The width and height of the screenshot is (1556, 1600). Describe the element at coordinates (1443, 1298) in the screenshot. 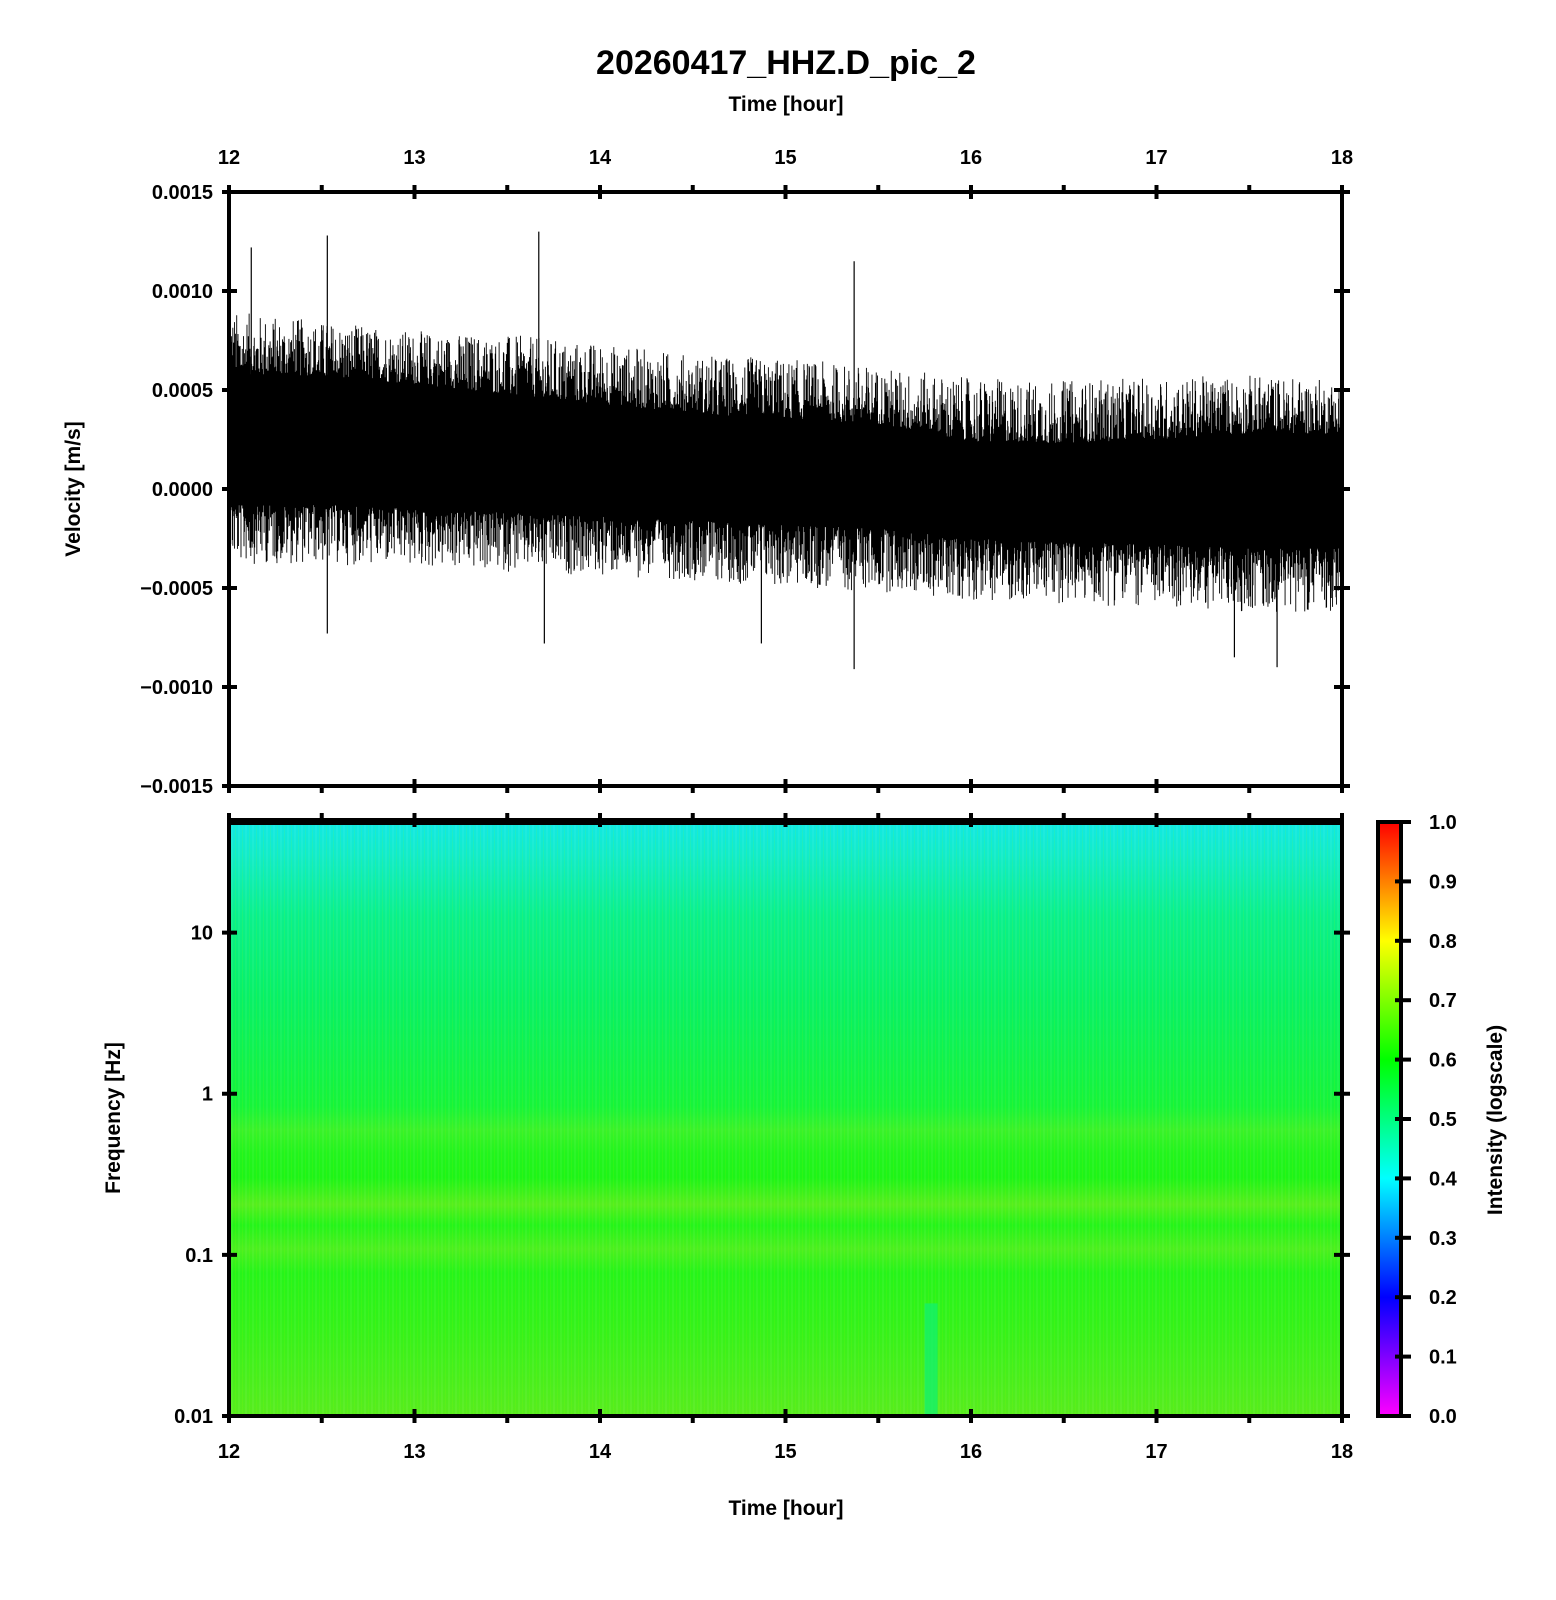

I see `colorbar-tick-label: 0.2` at that location.